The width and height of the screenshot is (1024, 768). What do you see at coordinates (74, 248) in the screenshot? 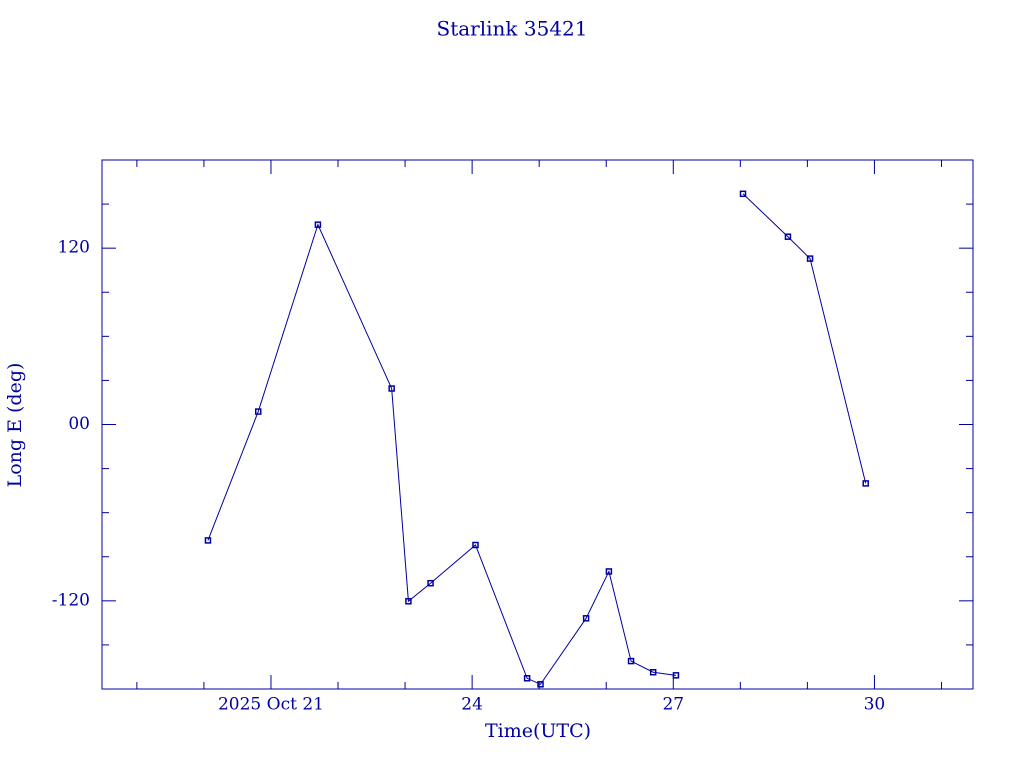
I see `y-tick-label: 120` at bounding box center [74, 248].